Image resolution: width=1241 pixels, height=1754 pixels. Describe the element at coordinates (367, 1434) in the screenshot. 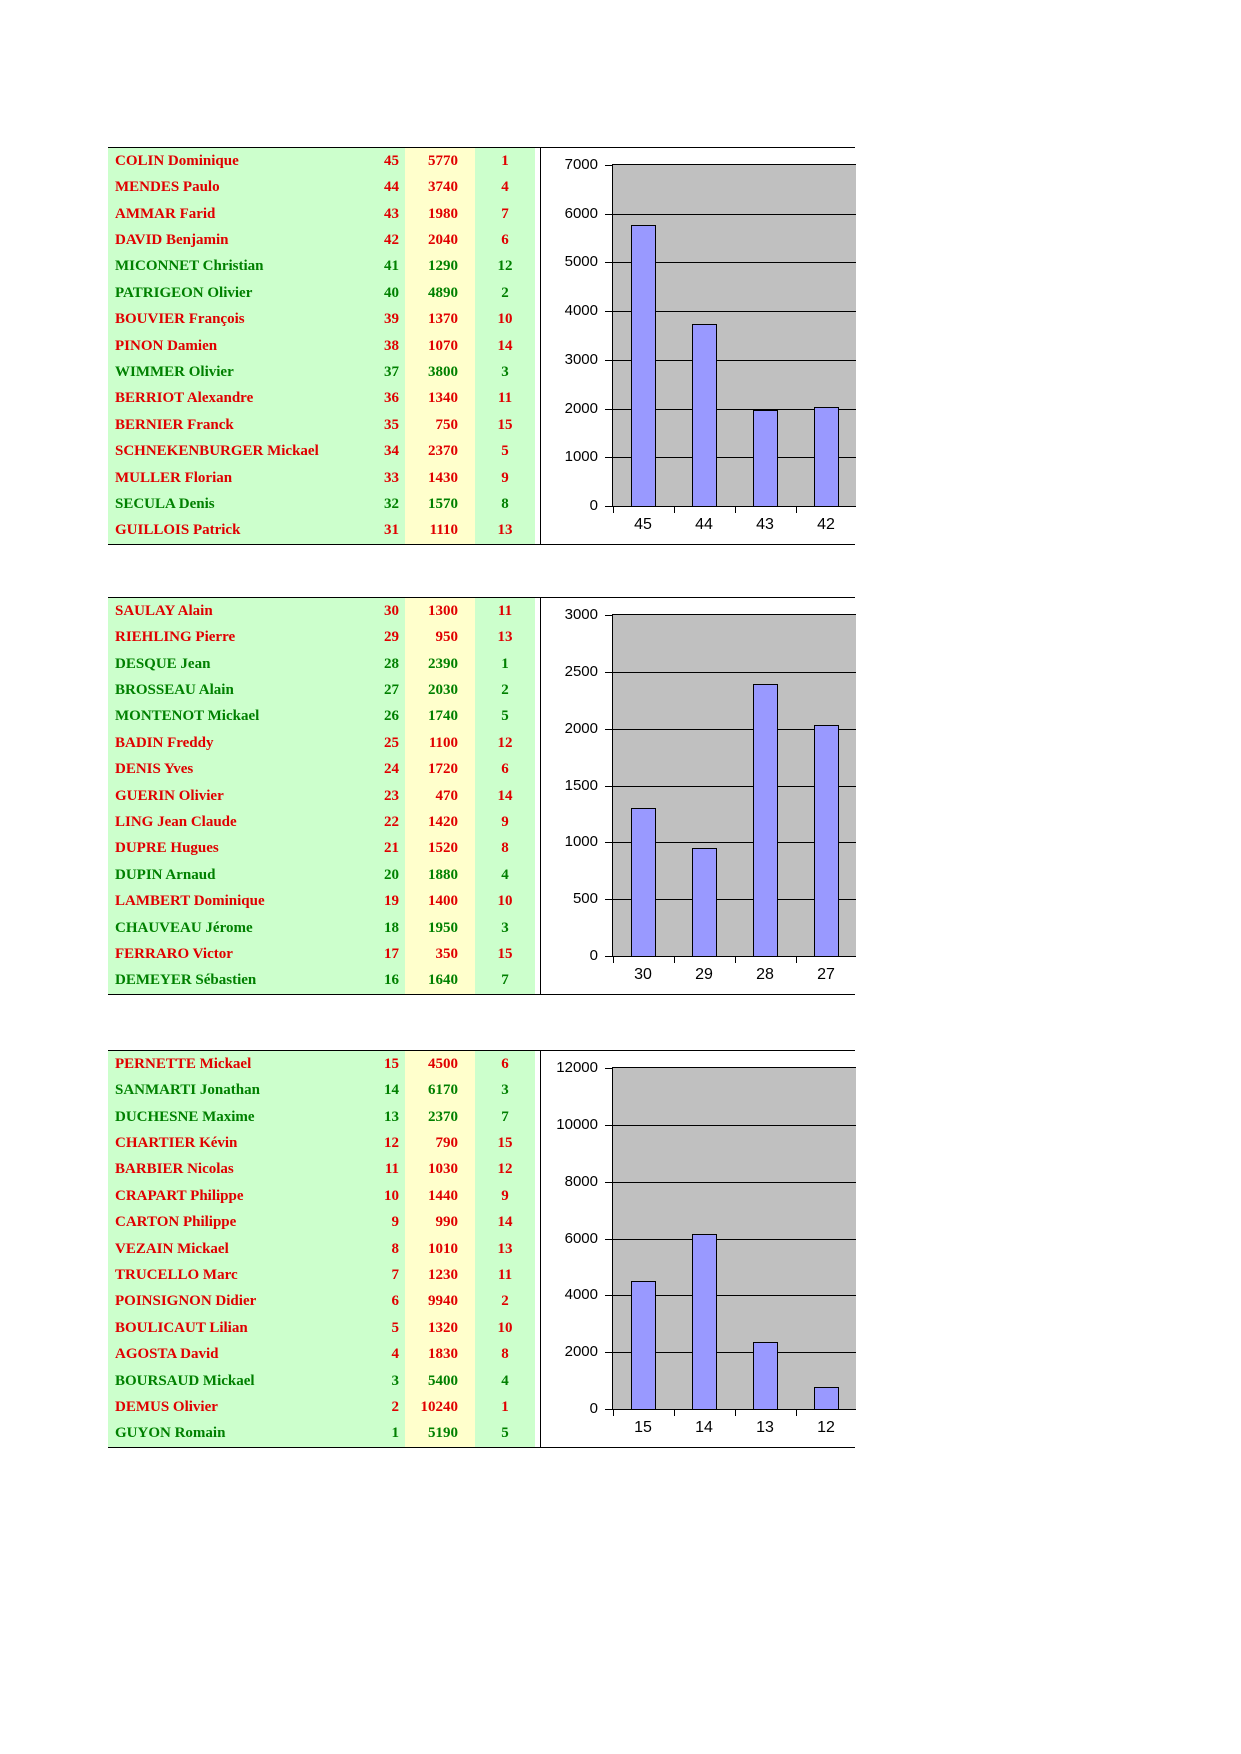

I see `player-number-cell: 1` at that location.